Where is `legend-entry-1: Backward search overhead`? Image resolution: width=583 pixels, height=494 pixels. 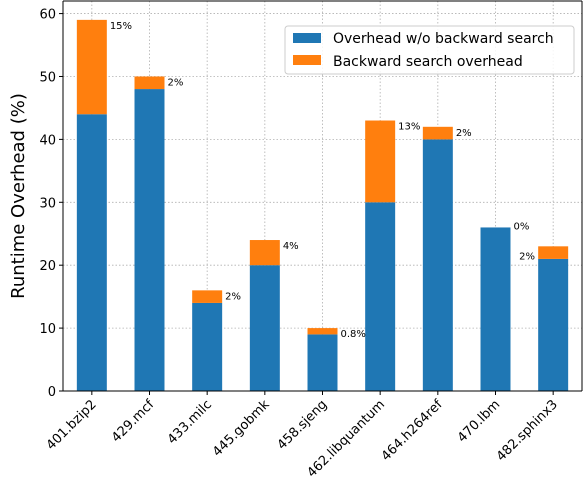
legend-entry-1: Backward search overhead is located at coordinates (428, 62).